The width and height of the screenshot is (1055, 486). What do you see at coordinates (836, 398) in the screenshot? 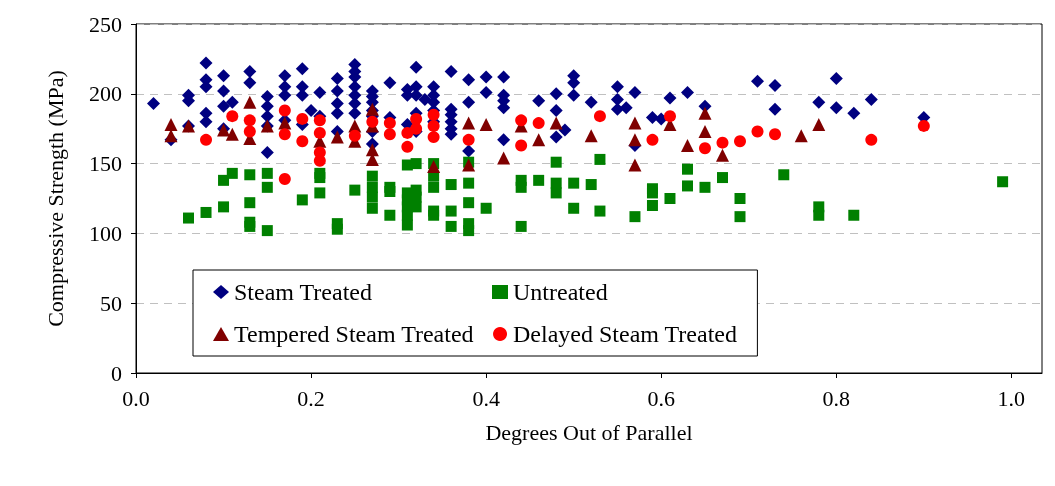
I see `x-tick-label: 0.8` at bounding box center [836, 398].